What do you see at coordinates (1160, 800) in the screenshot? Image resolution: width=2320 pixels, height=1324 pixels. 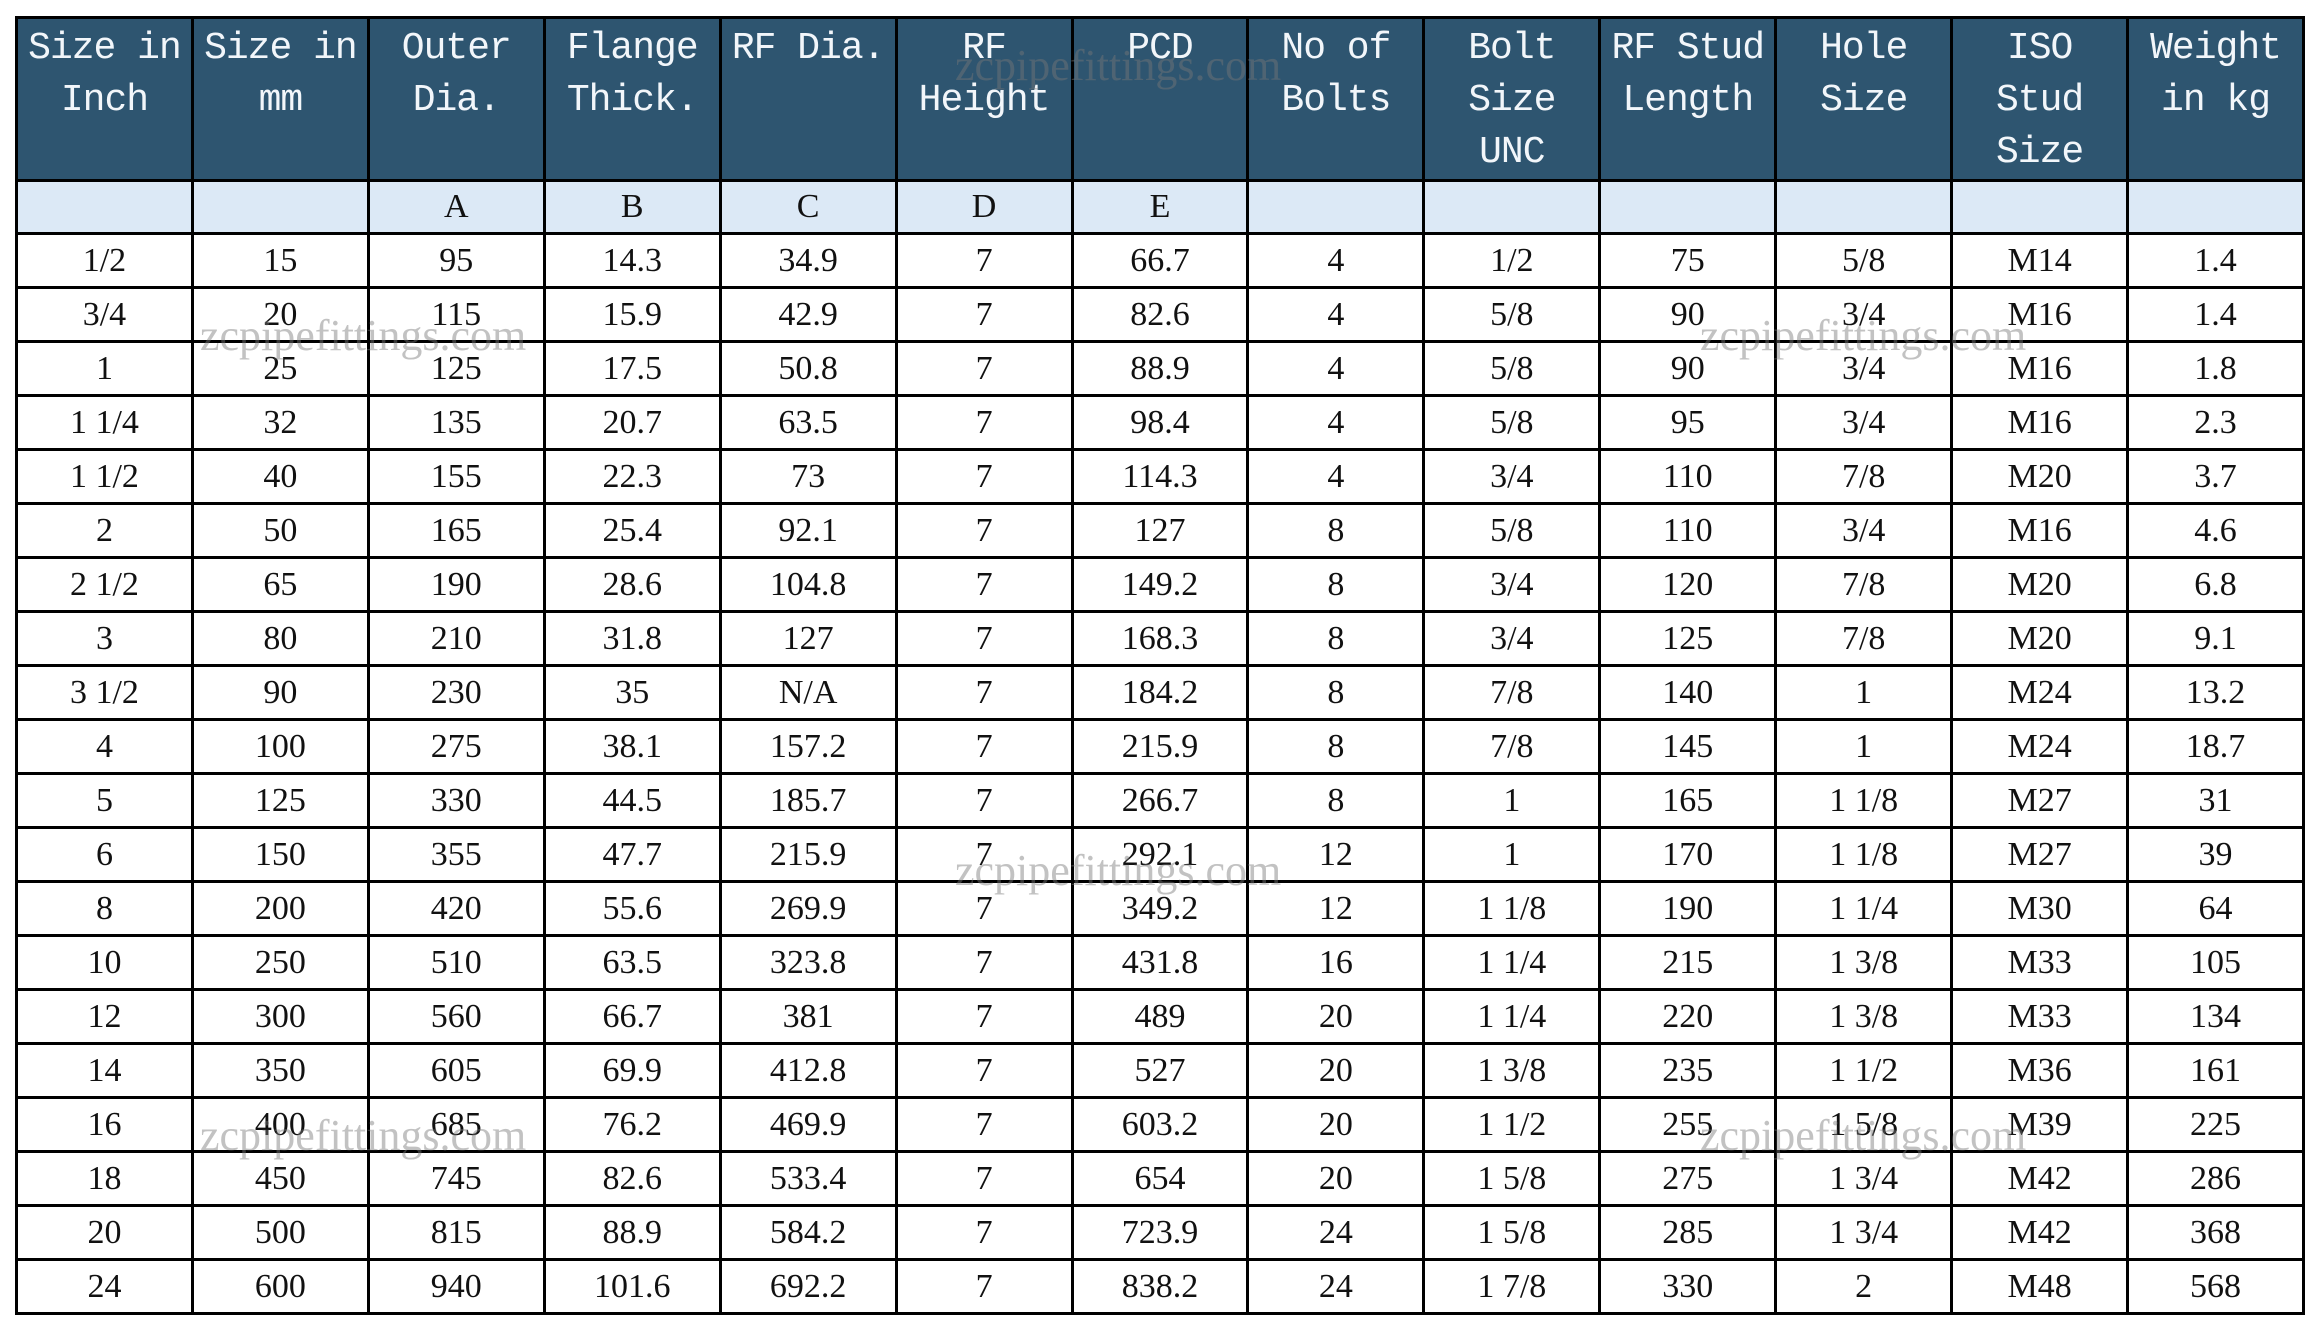 I see `table-cell: 266.7` at bounding box center [1160, 800].